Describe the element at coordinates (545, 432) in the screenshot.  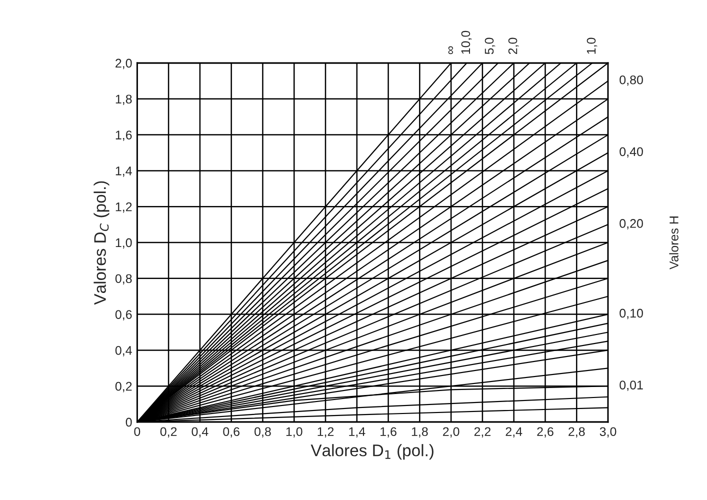
I see `x-tick-label: 2,6` at that location.